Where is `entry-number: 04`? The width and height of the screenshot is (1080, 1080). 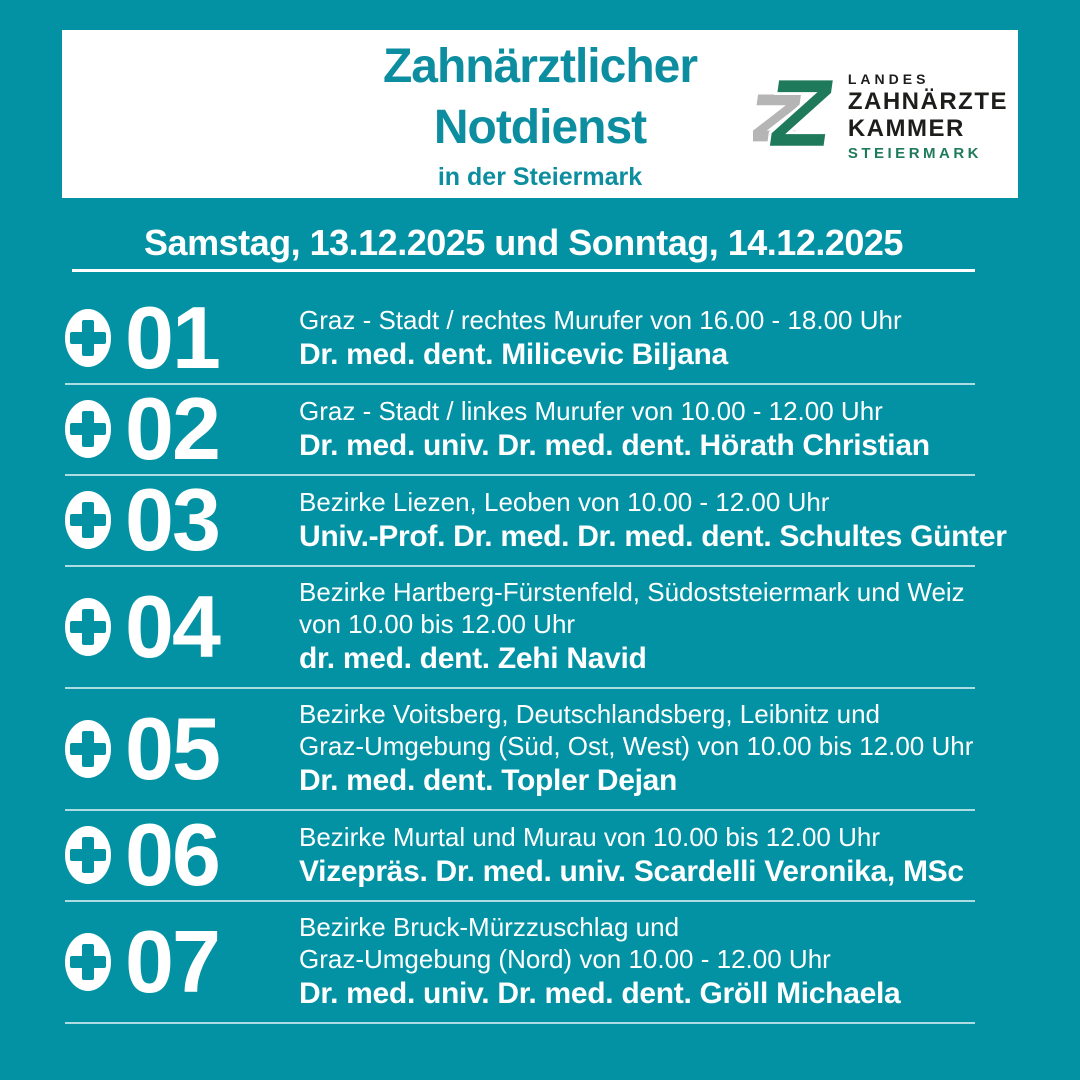 entry-number: 04 is located at coordinates (173, 626).